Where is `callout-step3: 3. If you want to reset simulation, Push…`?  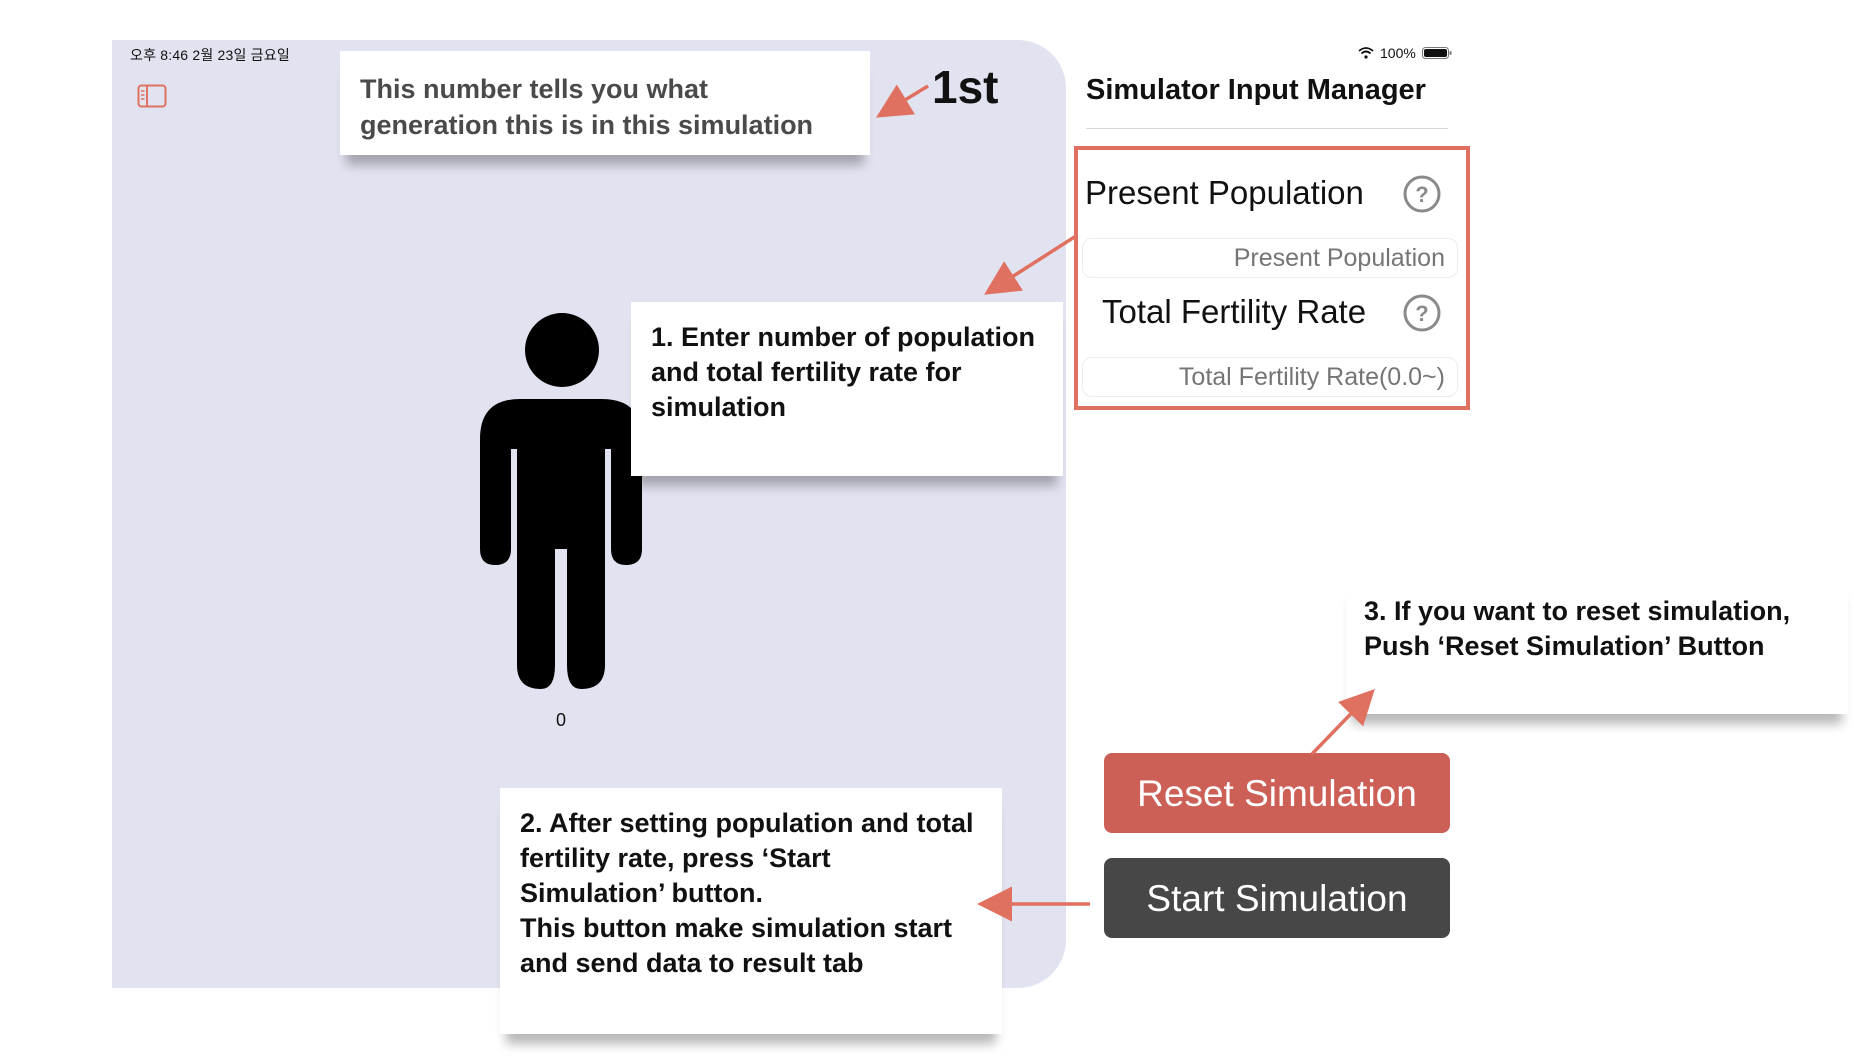 callout-step3: 3. If you want to reset simulation, Push… is located at coordinates (1597, 646).